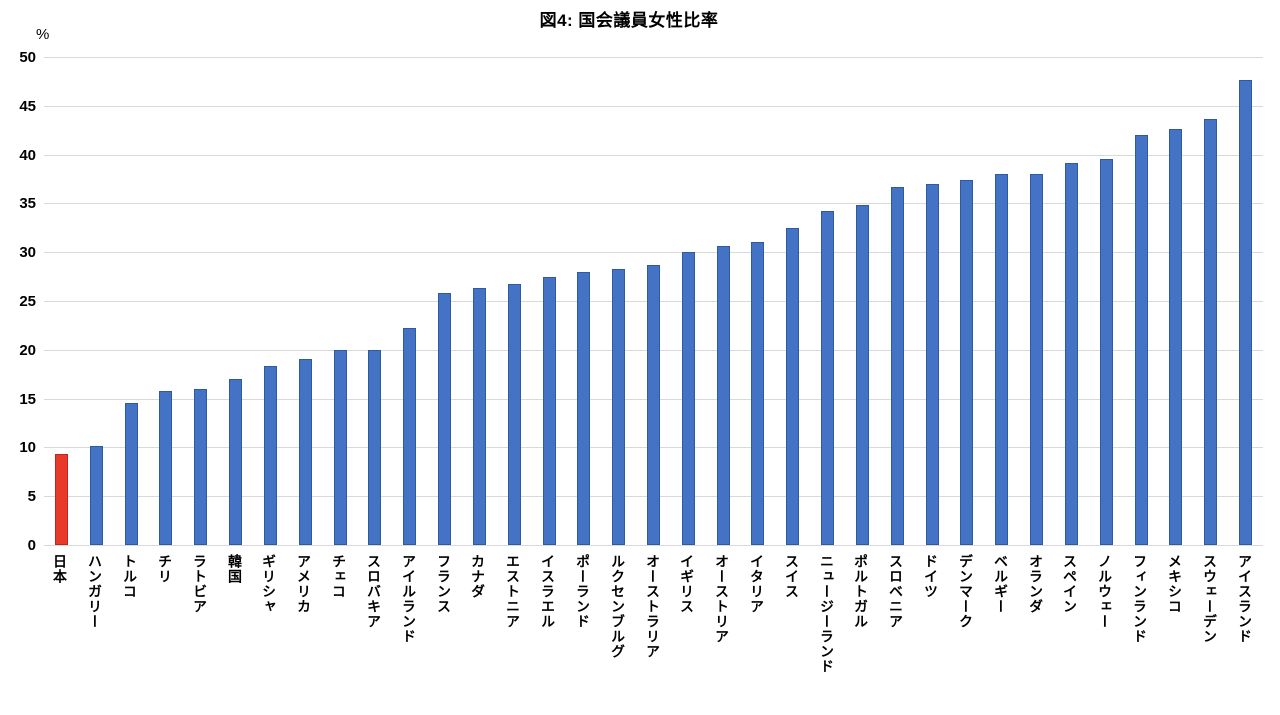 The width and height of the screenshot is (1280, 715). I want to click on y-tick-label: 40, so click(27, 155).